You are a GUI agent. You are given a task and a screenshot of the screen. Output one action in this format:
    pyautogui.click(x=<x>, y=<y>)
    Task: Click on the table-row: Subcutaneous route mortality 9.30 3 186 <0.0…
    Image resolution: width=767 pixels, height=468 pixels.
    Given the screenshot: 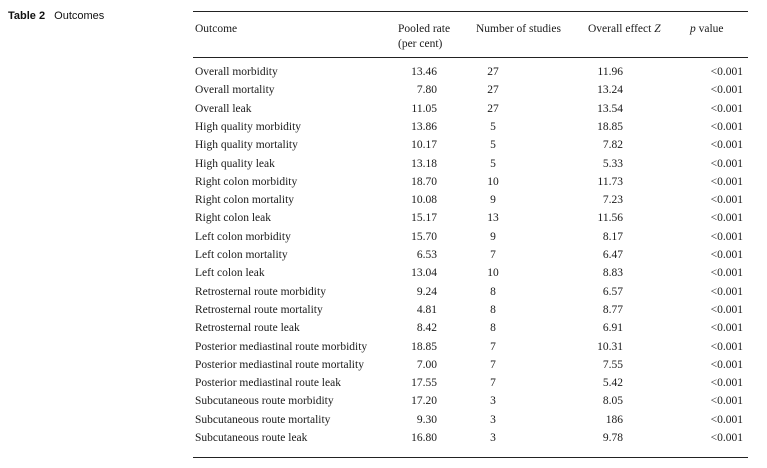 What is the action you would take?
    pyautogui.click(x=470, y=420)
    